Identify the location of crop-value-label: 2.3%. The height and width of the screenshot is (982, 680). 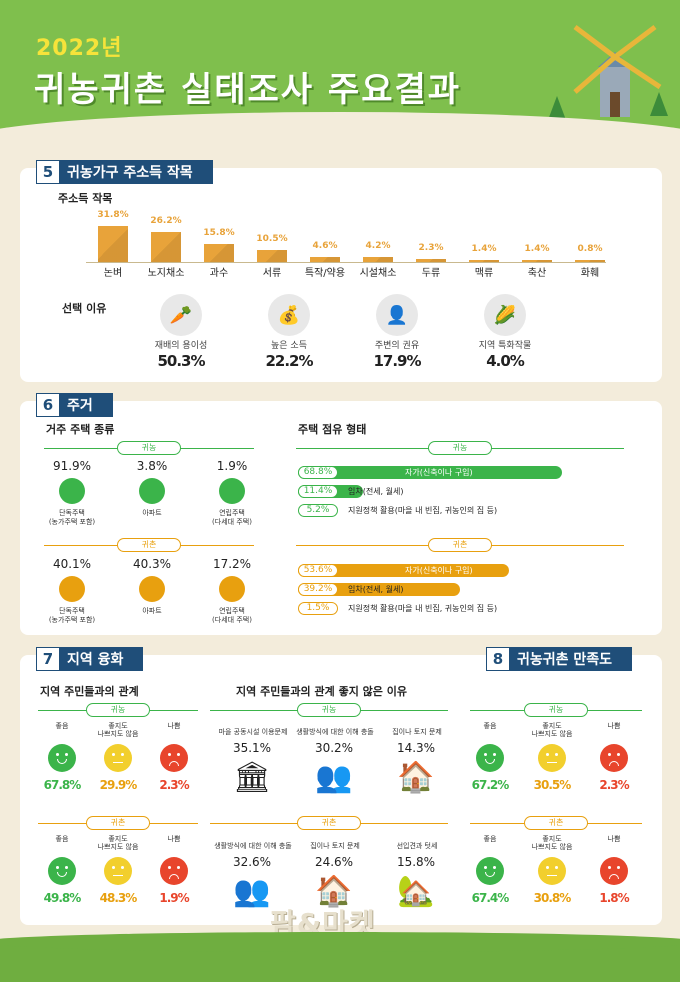
(431, 248).